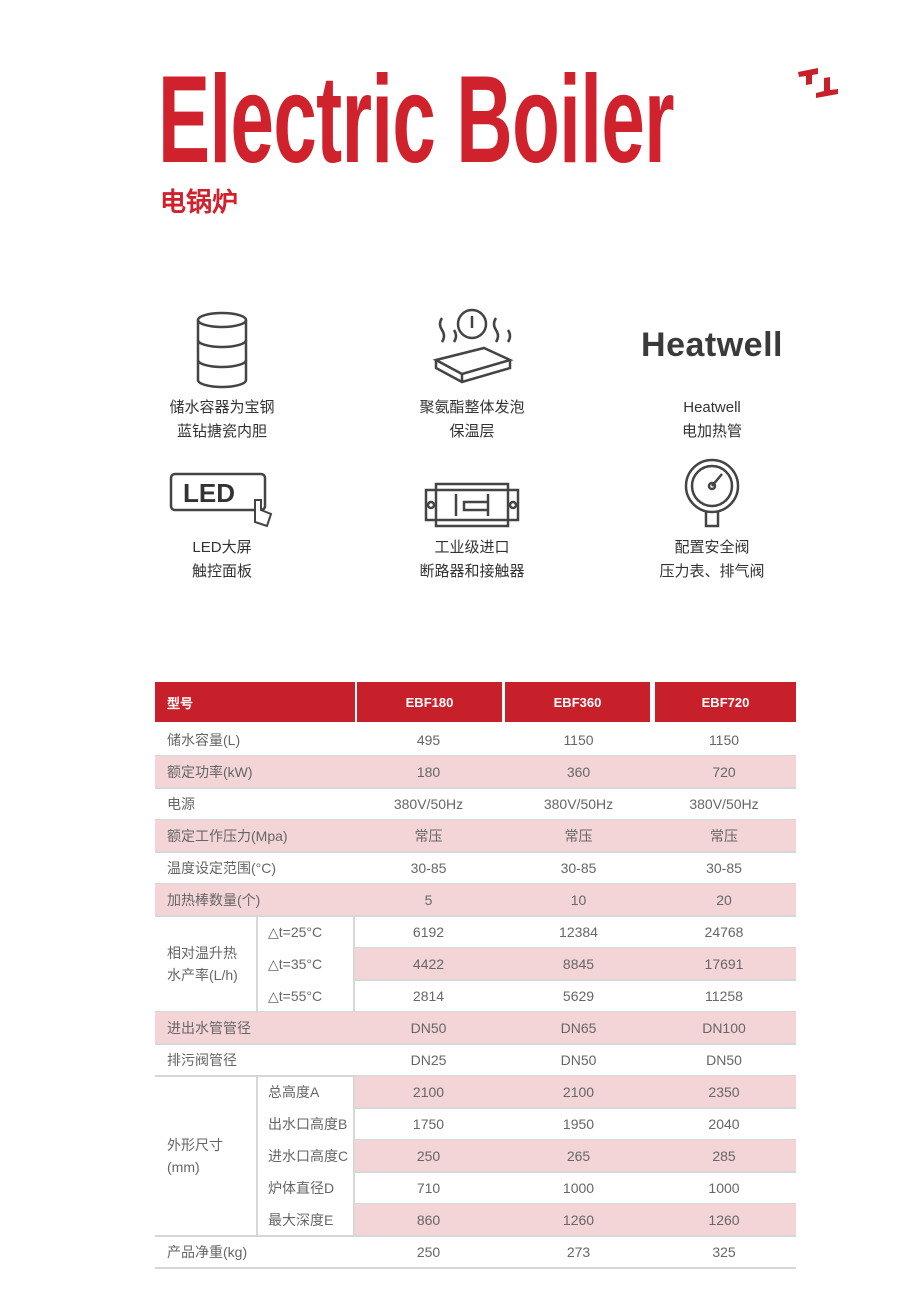 This screenshot has width=900, height=1305. Describe the element at coordinates (578, 996) in the screenshot. I see `row-value: 5629` at that location.